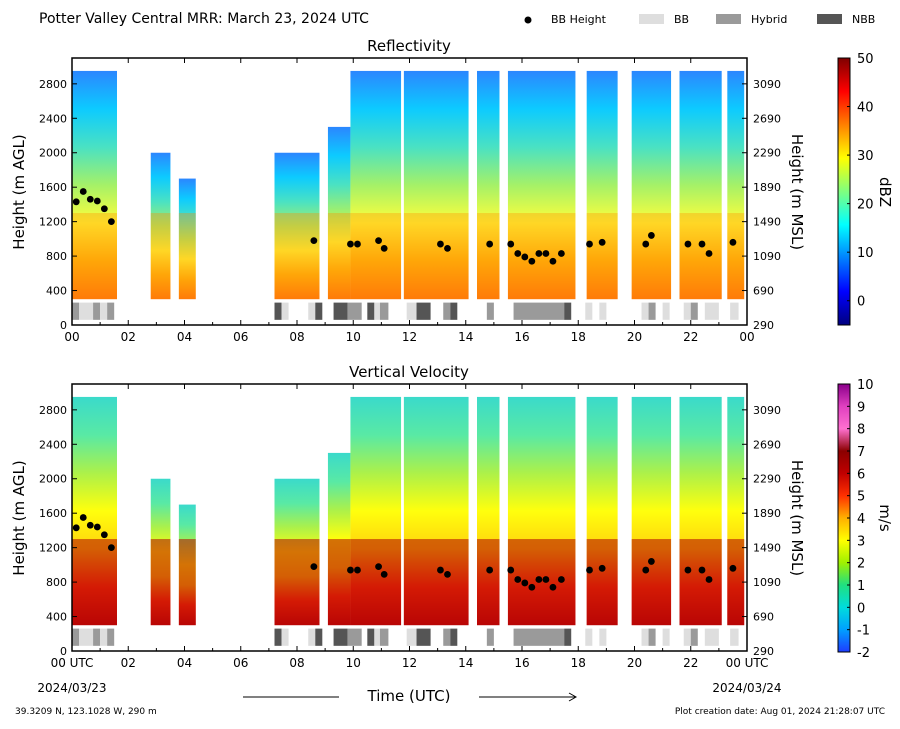 The image size is (900, 729). Describe the element at coordinates (690, 337) in the screenshot. I see `reflectivity-xtick-label: 22` at that location.